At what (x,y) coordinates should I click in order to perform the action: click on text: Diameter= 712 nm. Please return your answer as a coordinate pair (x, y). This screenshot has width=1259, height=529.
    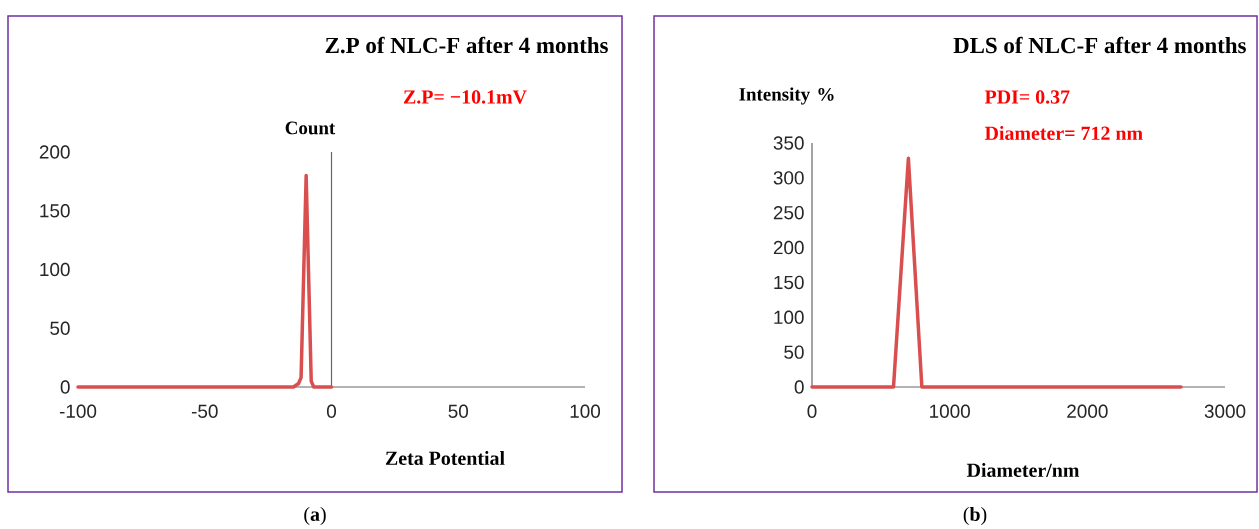
    Looking at the image, I should click on (1063, 132).